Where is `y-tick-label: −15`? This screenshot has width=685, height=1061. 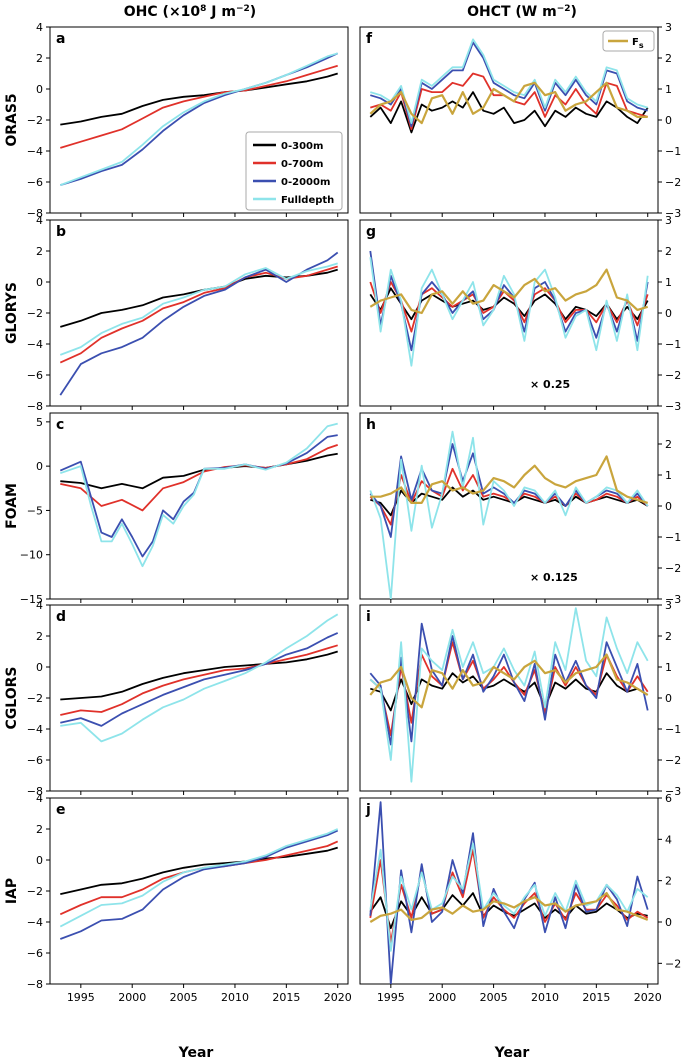 y-tick-label: −15 is located at coordinates (31, 599).